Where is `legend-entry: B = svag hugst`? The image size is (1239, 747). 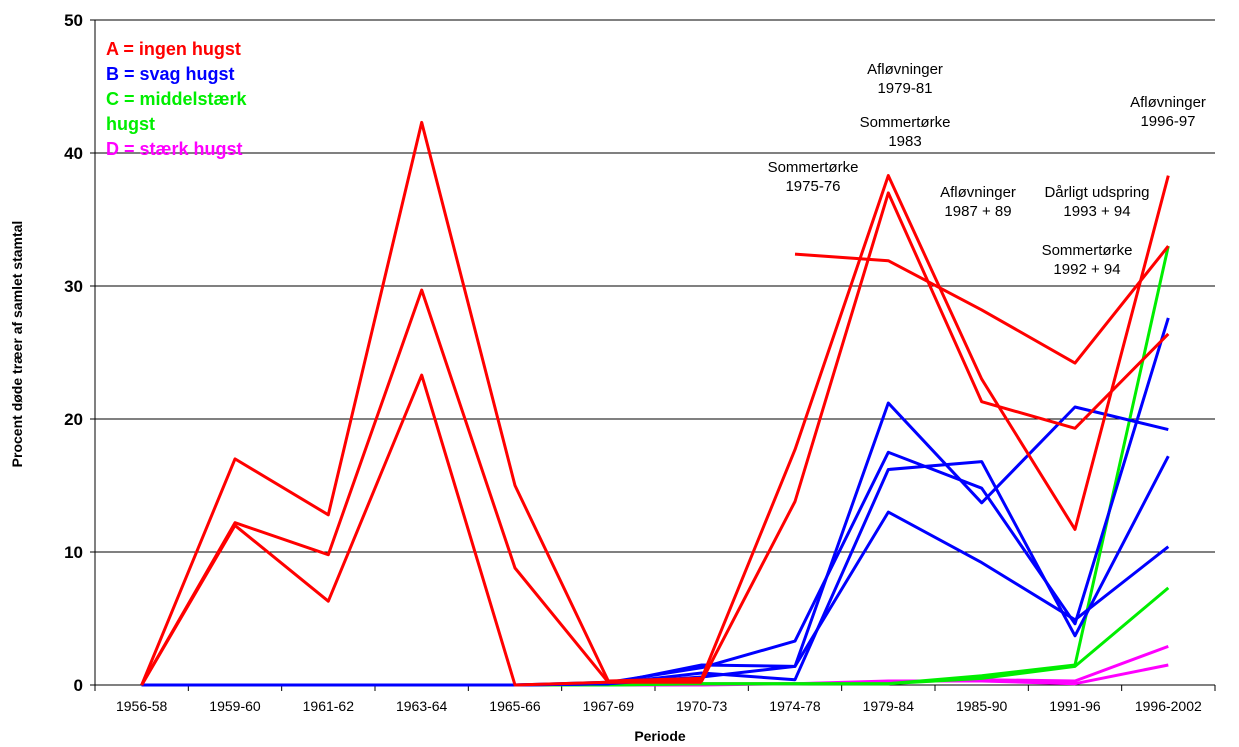 legend-entry: B = svag hugst is located at coordinates (170, 74).